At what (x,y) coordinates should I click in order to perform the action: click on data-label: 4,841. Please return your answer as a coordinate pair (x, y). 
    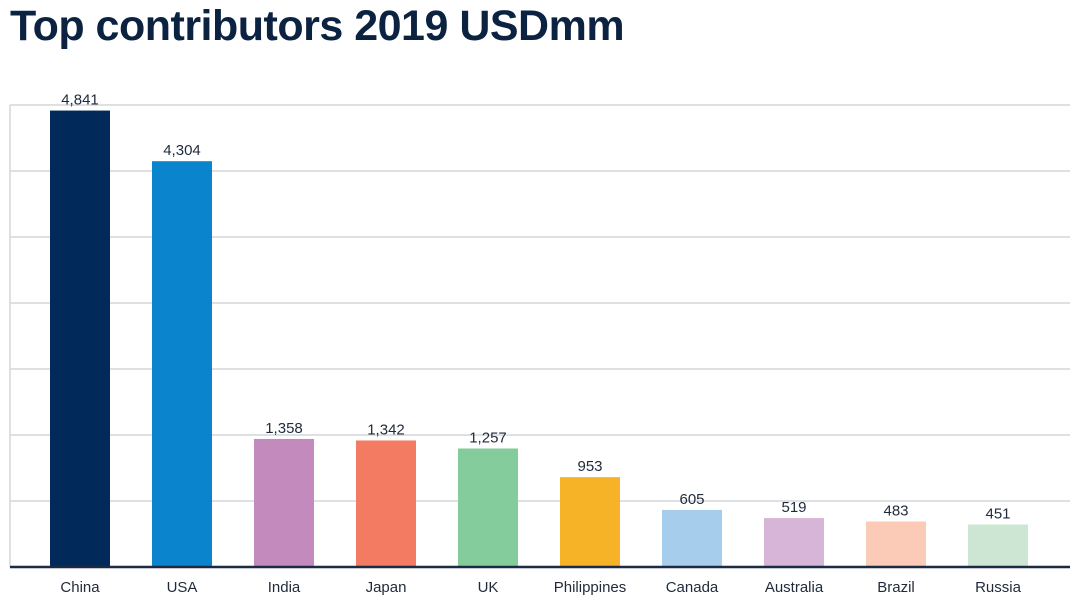
    Looking at the image, I should click on (80, 100).